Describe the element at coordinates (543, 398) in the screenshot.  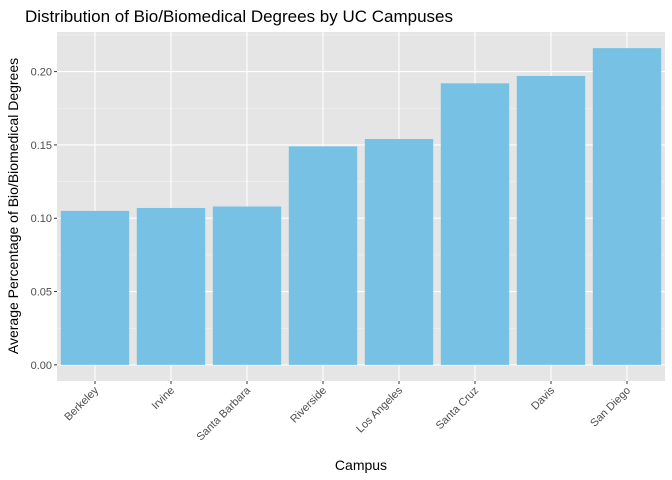
I see `x-tick-label: Davis` at that location.